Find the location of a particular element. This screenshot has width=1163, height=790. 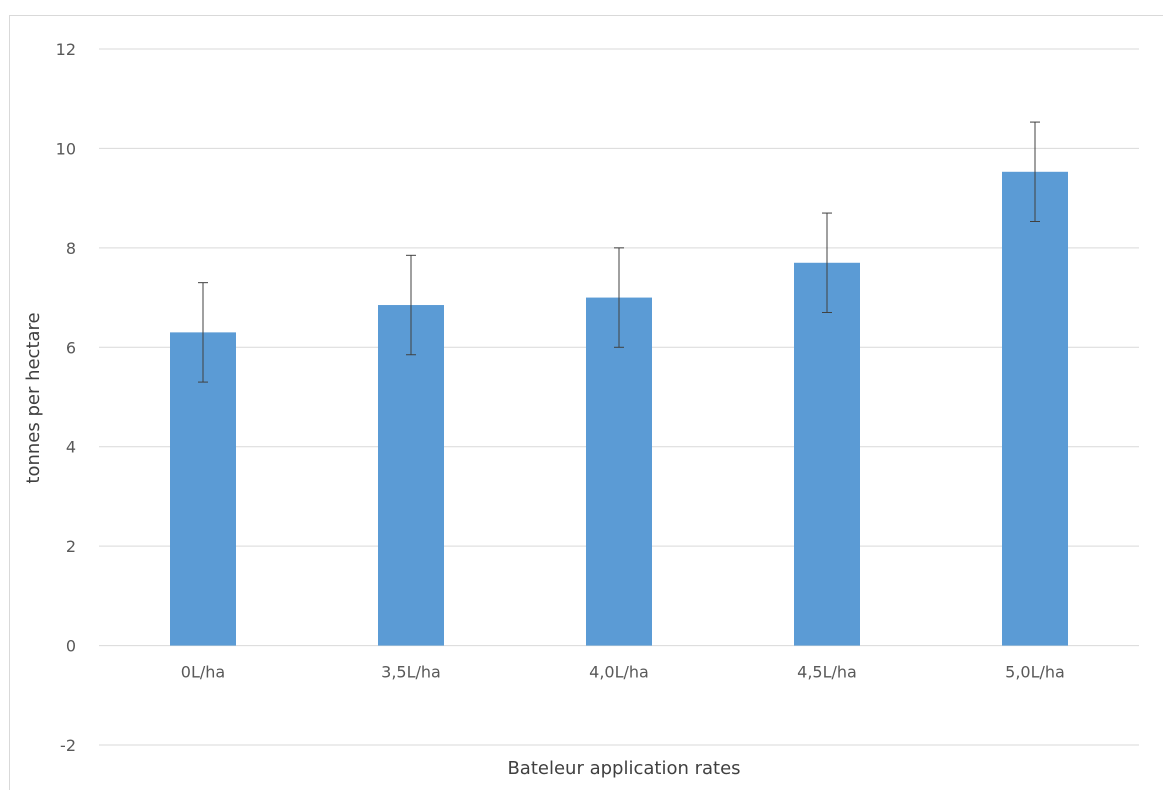

y-axis-ticks: -2 0 2 4 6 8 10 12 is located at coordinates (66, 397).